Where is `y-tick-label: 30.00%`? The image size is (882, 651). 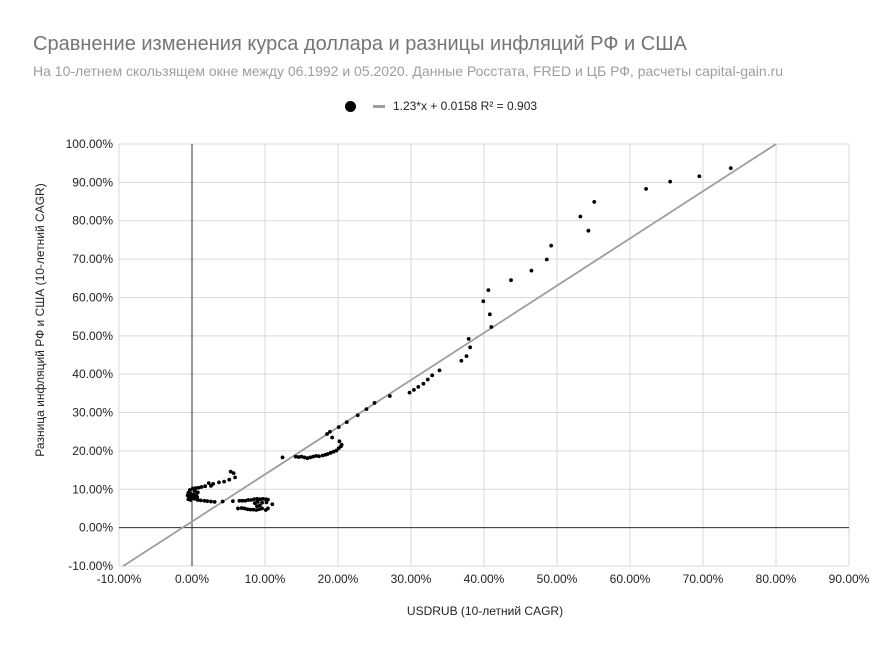
y-tick-label: 30.00% is located at coordinates (92, 413).